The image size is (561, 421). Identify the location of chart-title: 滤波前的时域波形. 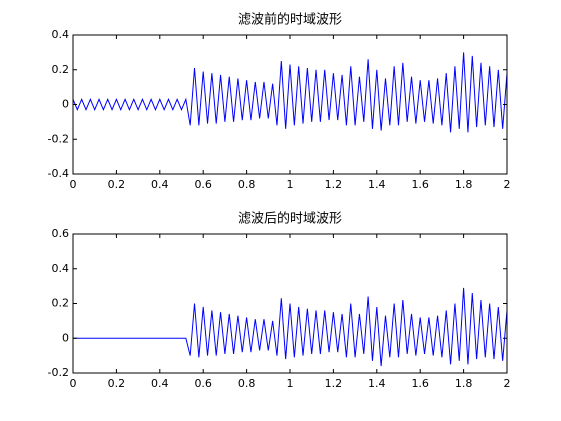
(290, 20).